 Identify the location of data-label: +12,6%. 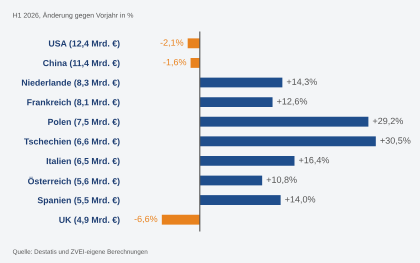
(292, 102).